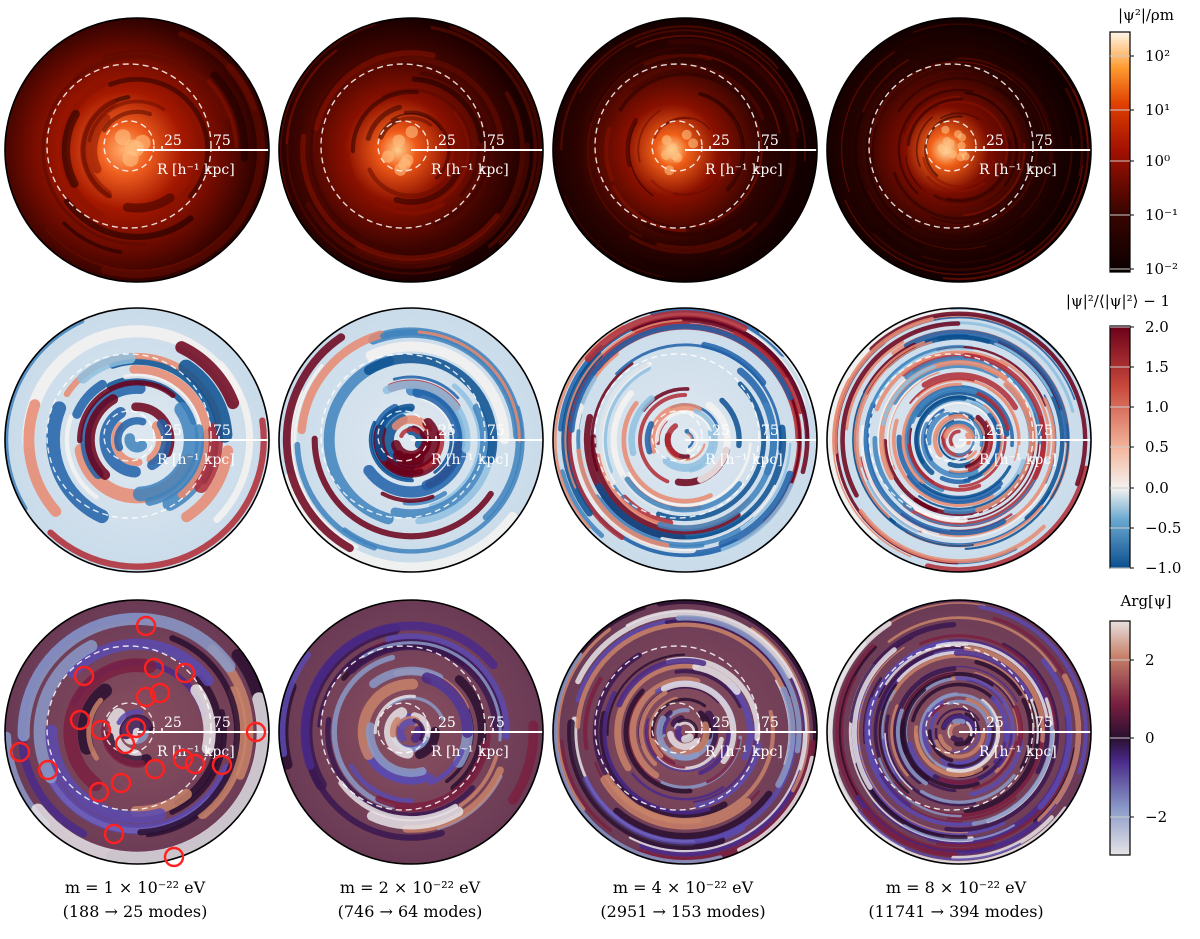  What do you see at coordinates (995, 431) in the screenshot?
I see `radius-label-25: 25` at bounding box center [995, 431].